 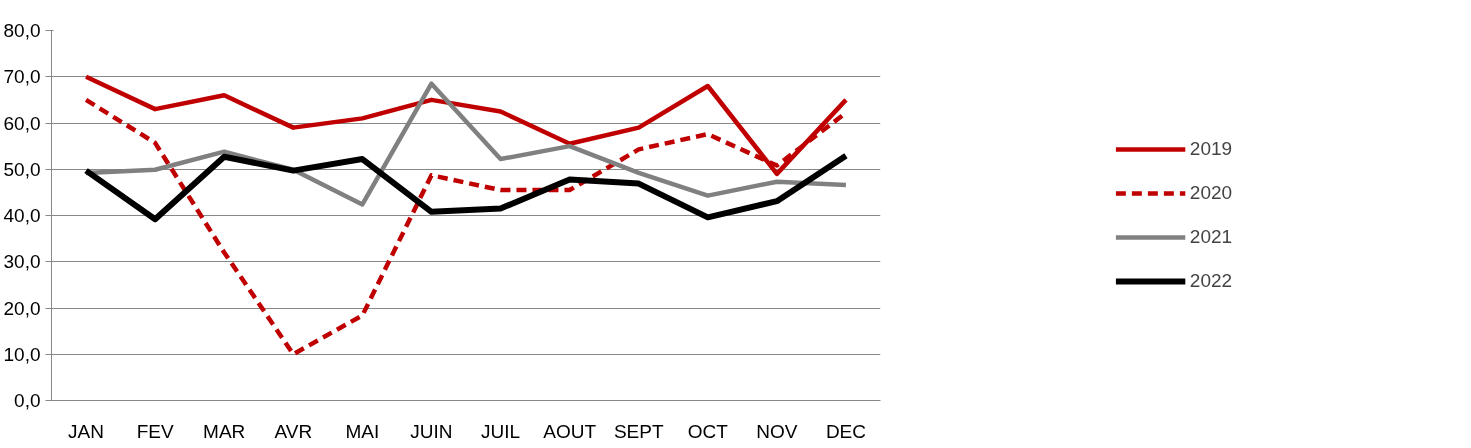 I want to click on y-tick-label: 30,0, so click(x=22, y=262).